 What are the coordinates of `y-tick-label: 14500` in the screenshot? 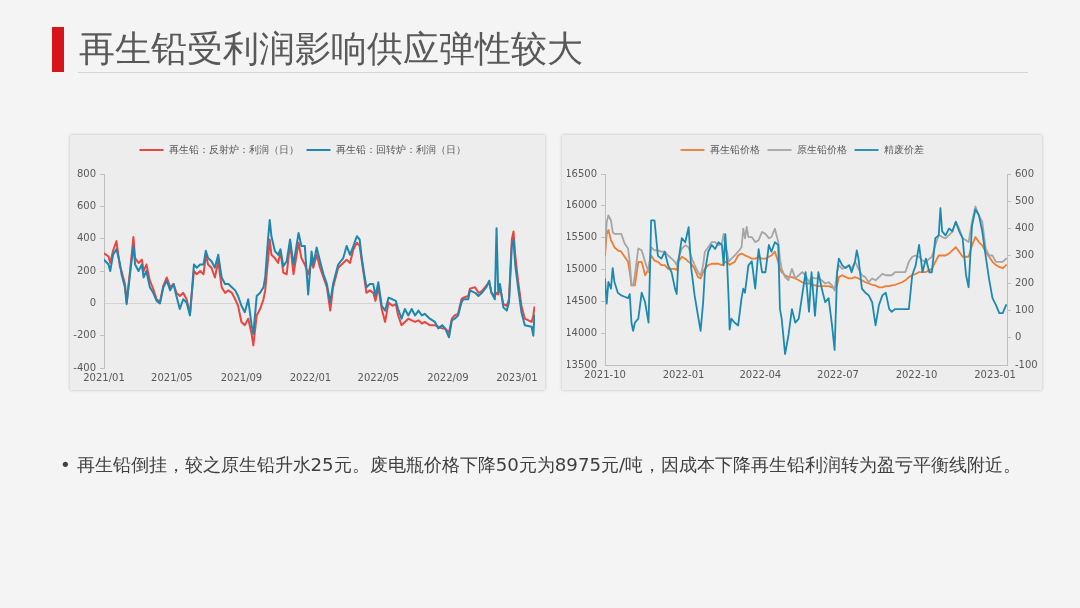 It's located at (581, 300).